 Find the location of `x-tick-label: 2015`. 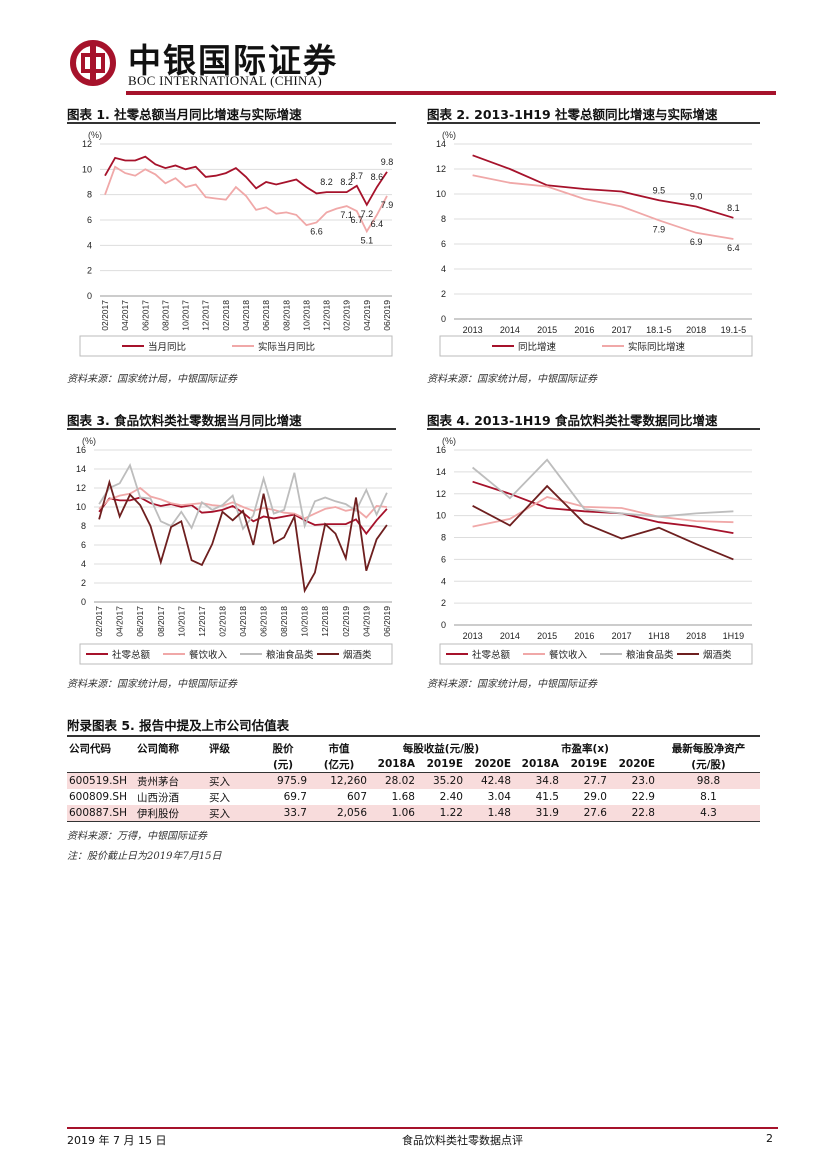

x-tick-label: 2015 is located at coordinates (547, 636).